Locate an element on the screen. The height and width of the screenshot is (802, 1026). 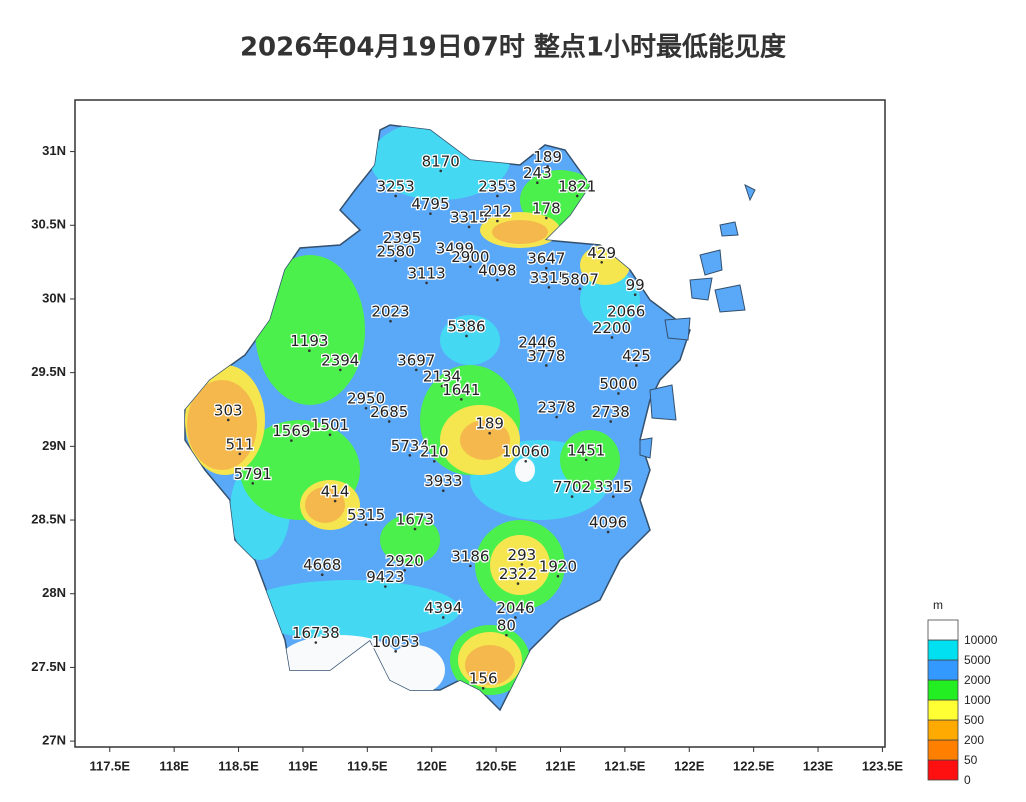
station-value: 414 is located at coordinates (335, 492).